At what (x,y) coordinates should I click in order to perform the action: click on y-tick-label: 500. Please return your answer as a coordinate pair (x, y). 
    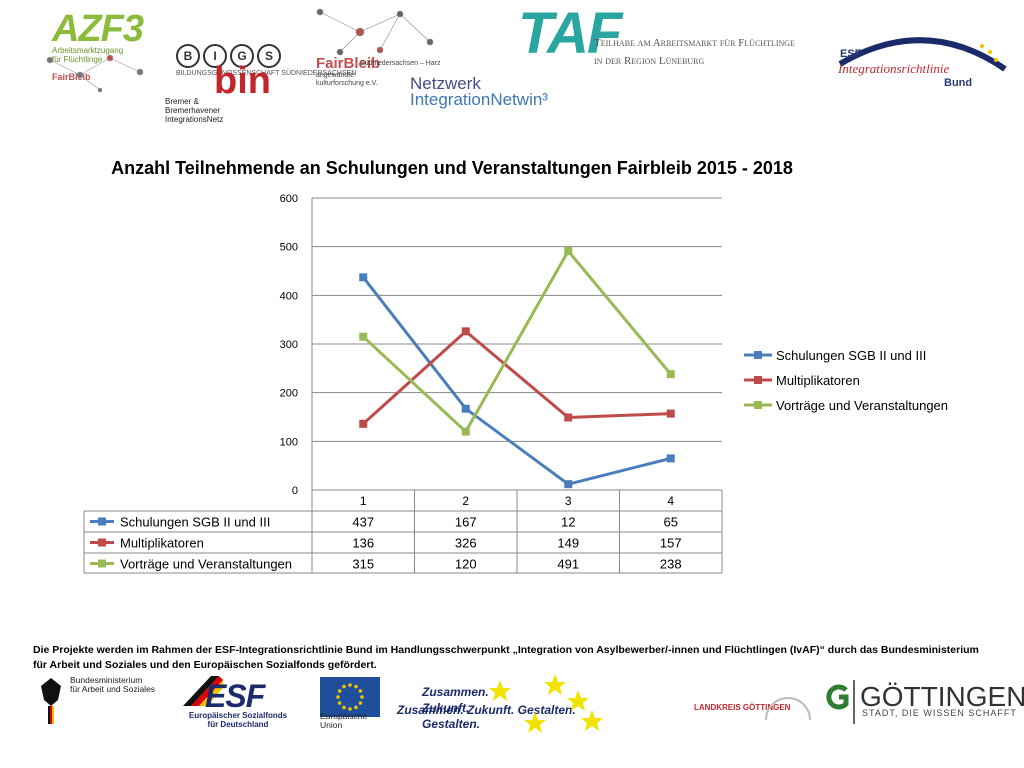
    Looking at the image, I should click on (289, 248).